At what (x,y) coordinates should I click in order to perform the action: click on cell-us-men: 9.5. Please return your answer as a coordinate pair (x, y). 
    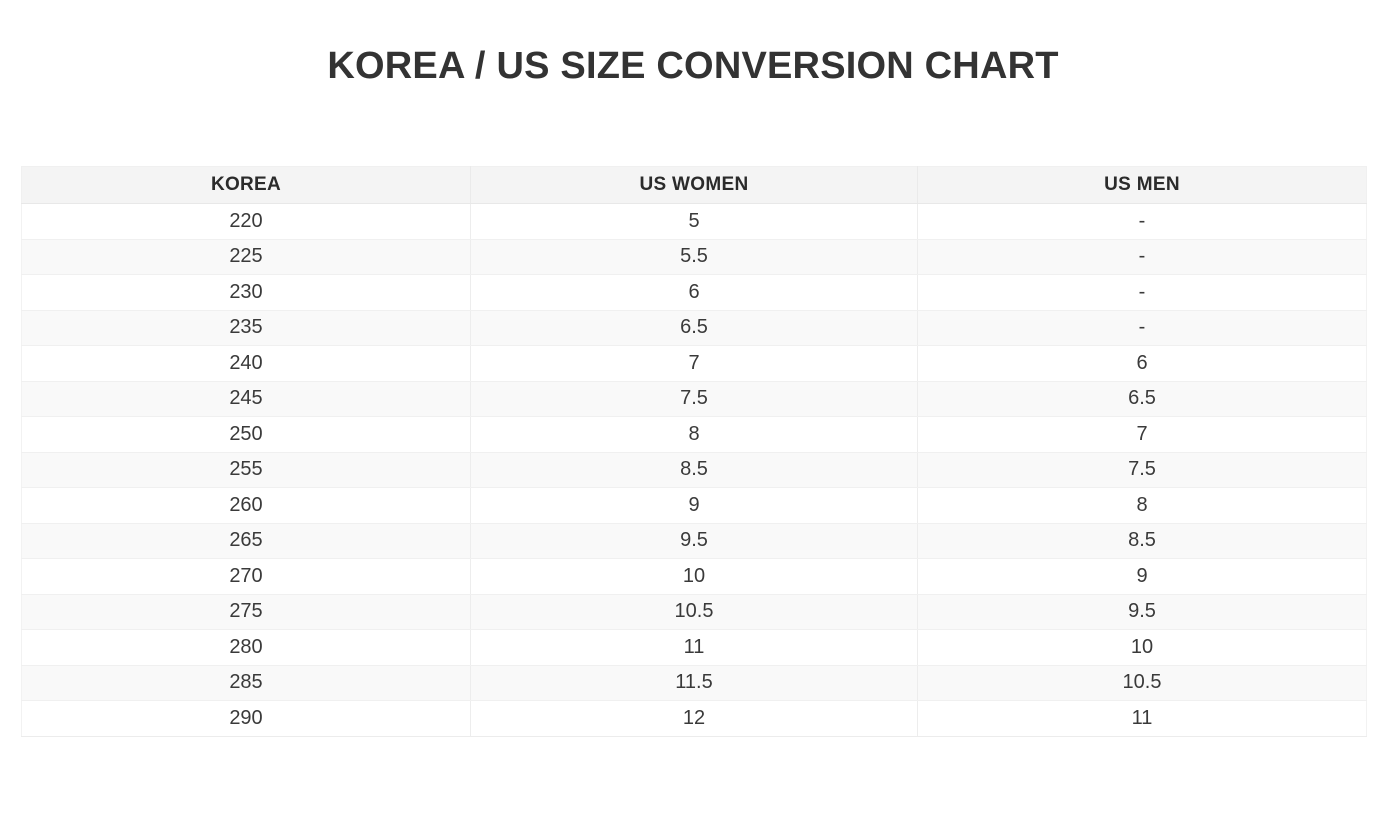
    Looking at the image, I should click on (1142, 612).